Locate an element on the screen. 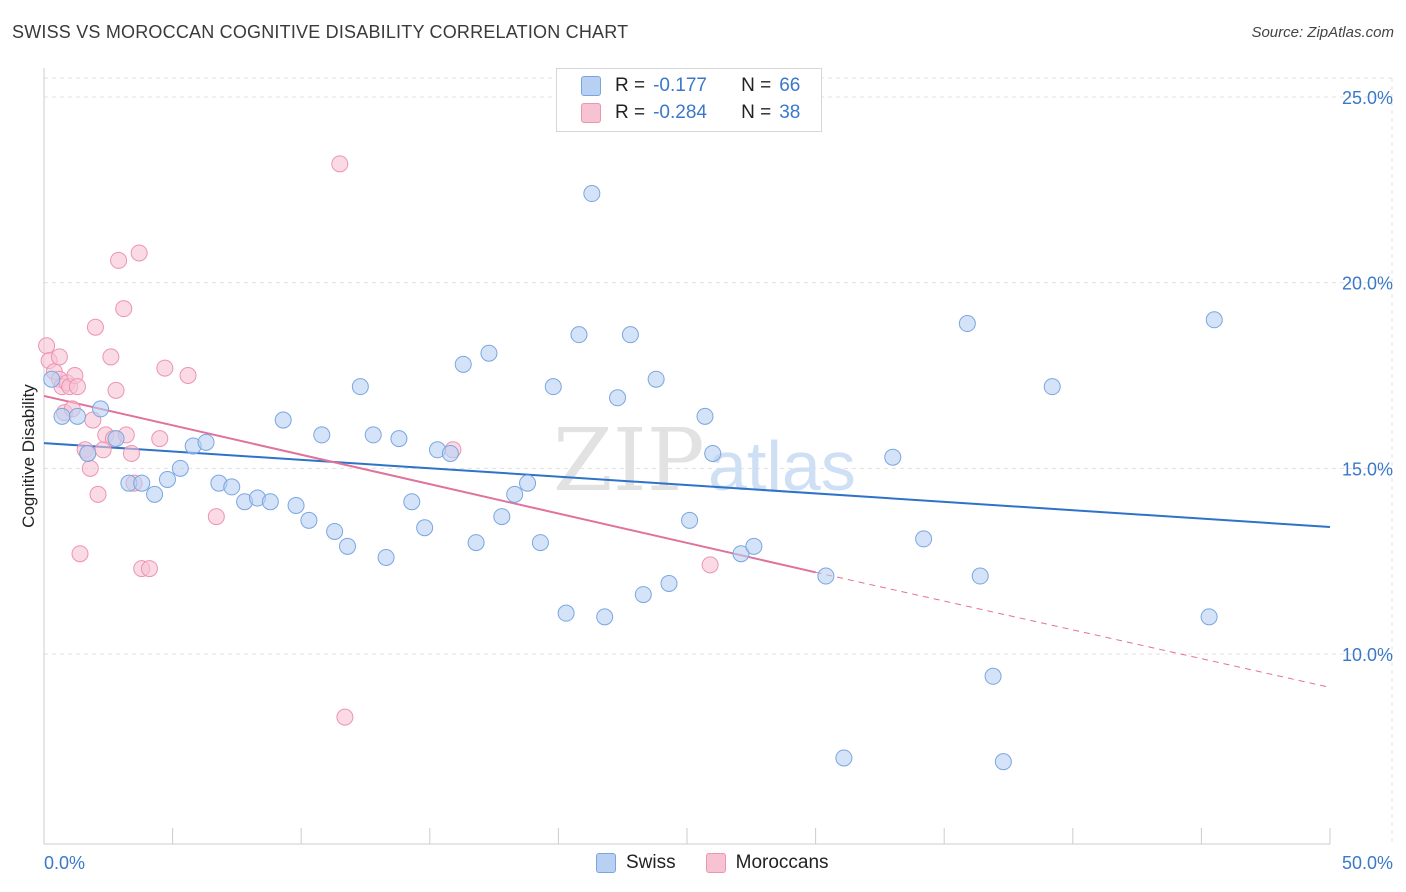  swiss-n-label: N = is located at coordinates (756, 85).